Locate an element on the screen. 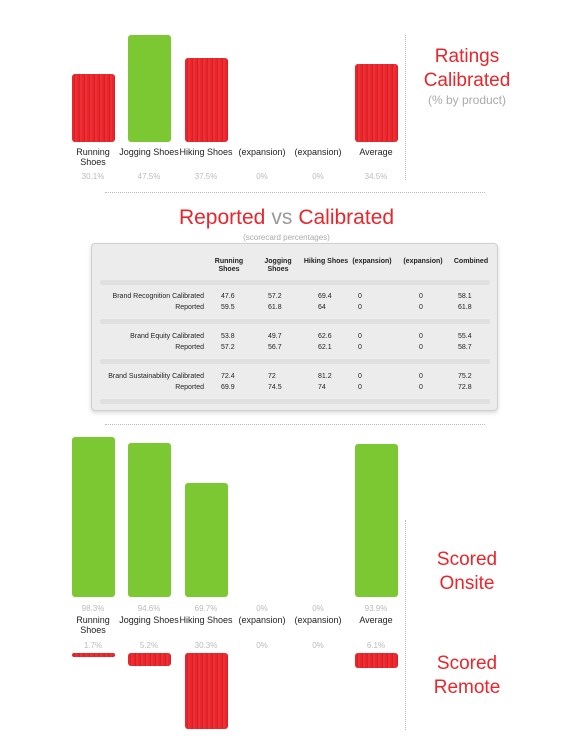 This screenshot has width=573, height=746. chart-title: Scored Remote is located at coordinates (467, 675).